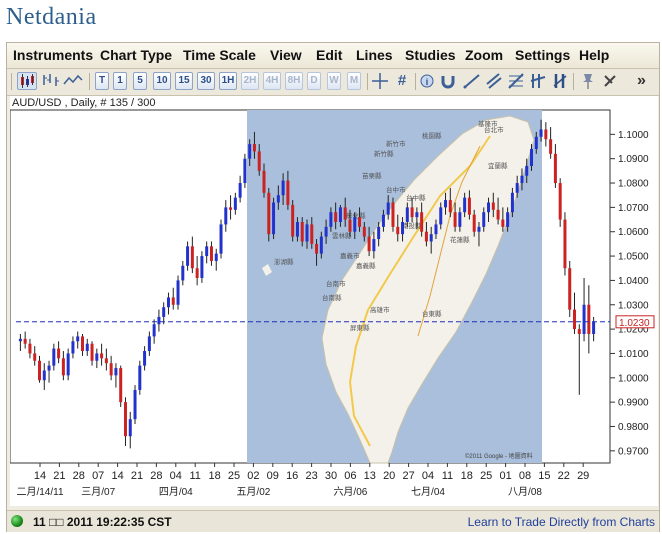  I want to click on vertical-tools-button, so click(560, 81).